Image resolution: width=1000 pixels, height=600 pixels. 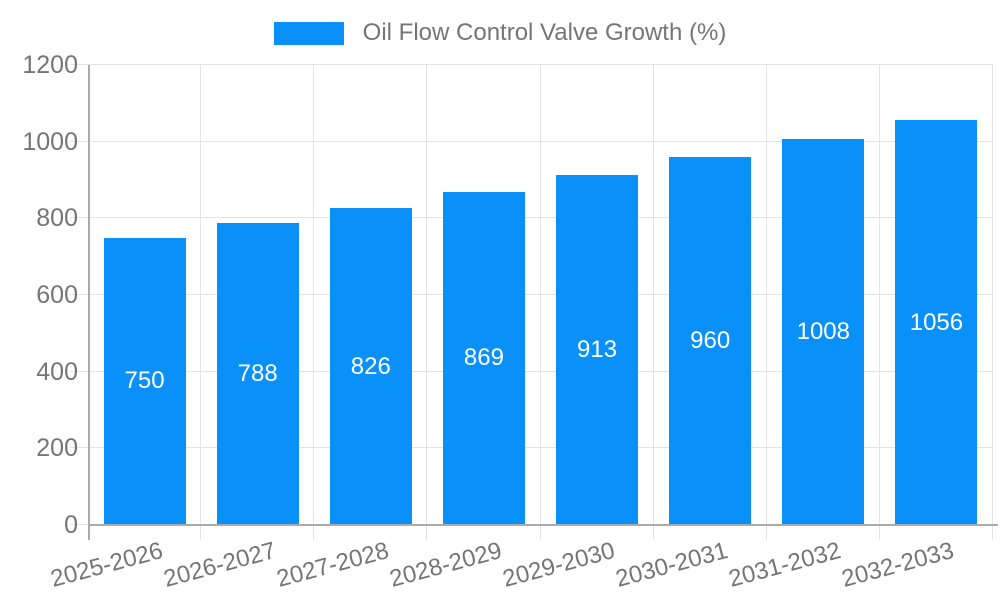 I want to click on bar-value-label: 869, so click(x=483, y=358).